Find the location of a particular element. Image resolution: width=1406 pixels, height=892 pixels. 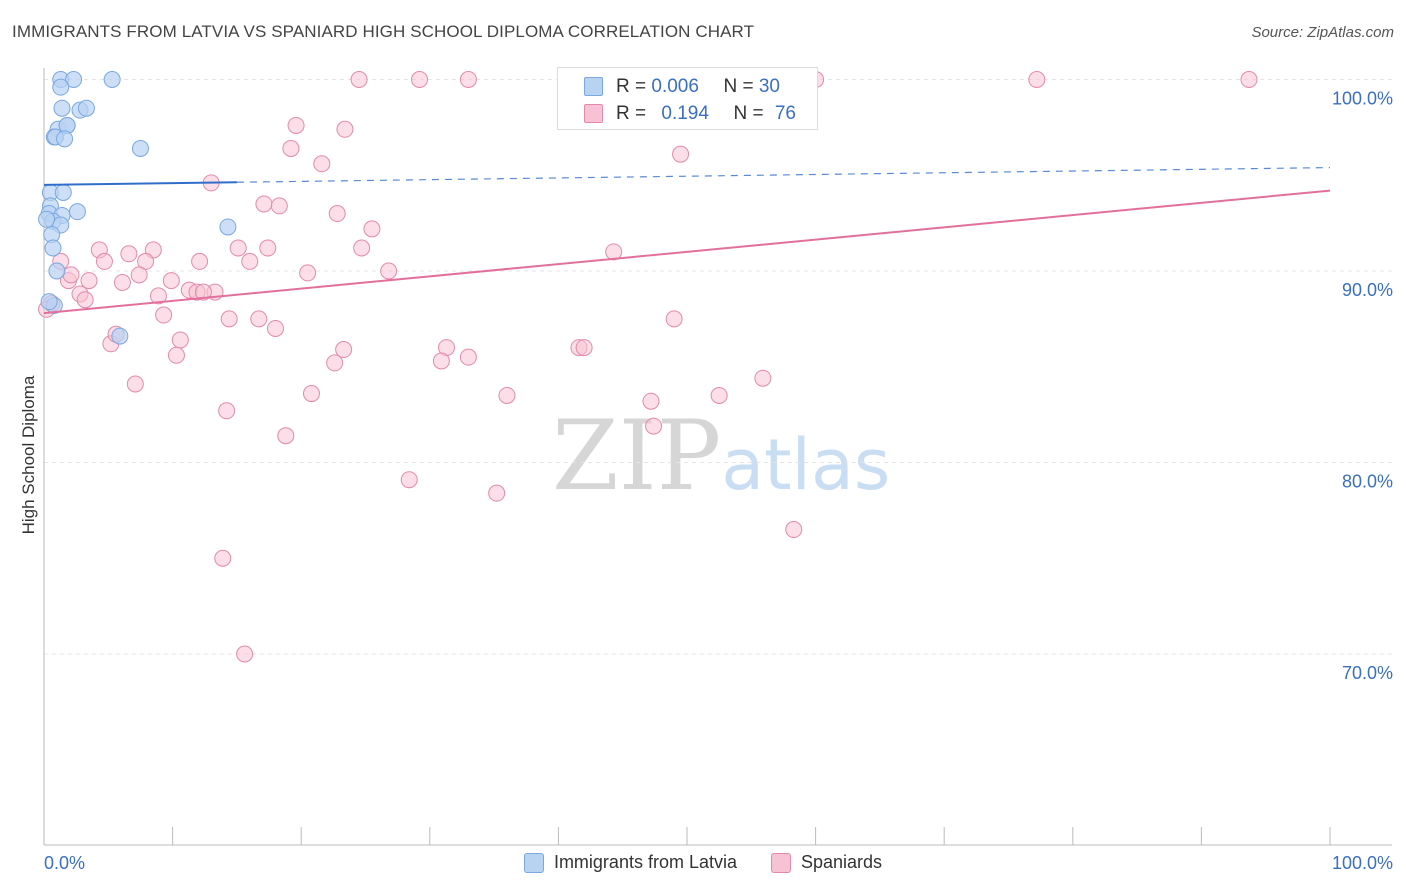

stats-swatch-spaniards is located at coordinates (593, 113).